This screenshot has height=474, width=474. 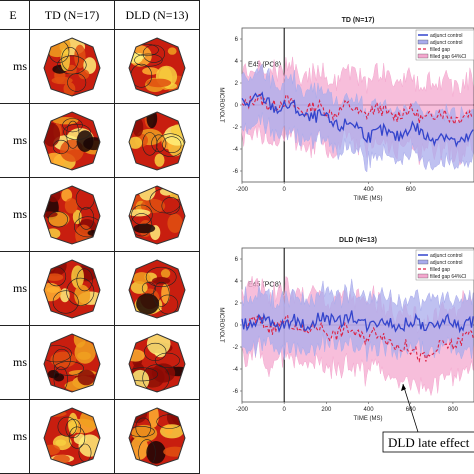 What do you see at coordinates (411, 190) in the screenshot?
I see `x-tick-label: 600` at bounding box center [411, 190].